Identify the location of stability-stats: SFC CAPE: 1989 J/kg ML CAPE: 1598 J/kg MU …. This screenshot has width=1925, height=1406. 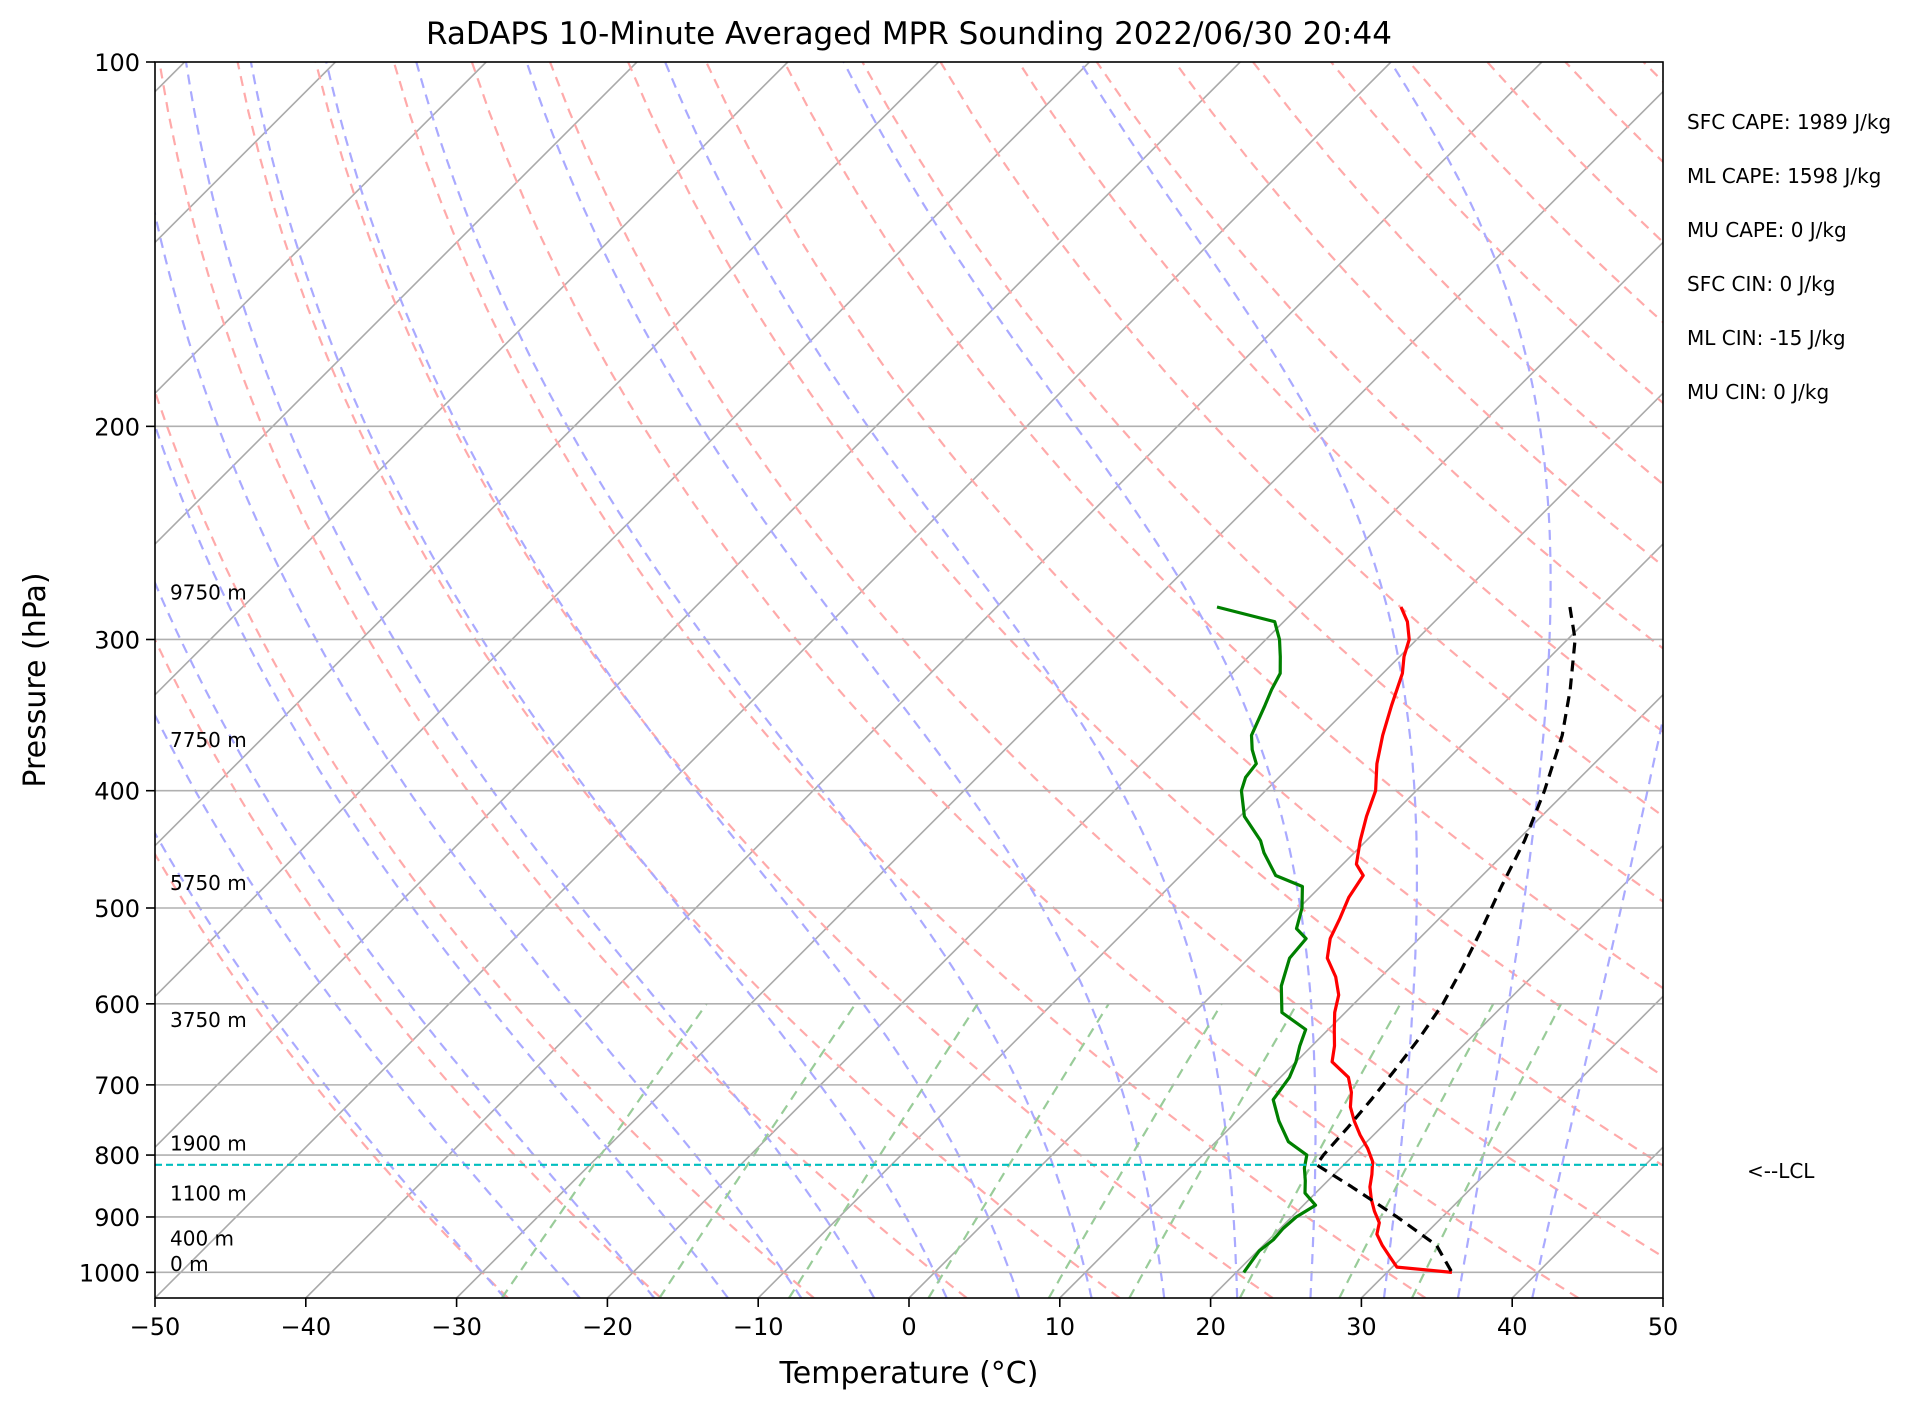
(1789, 257).